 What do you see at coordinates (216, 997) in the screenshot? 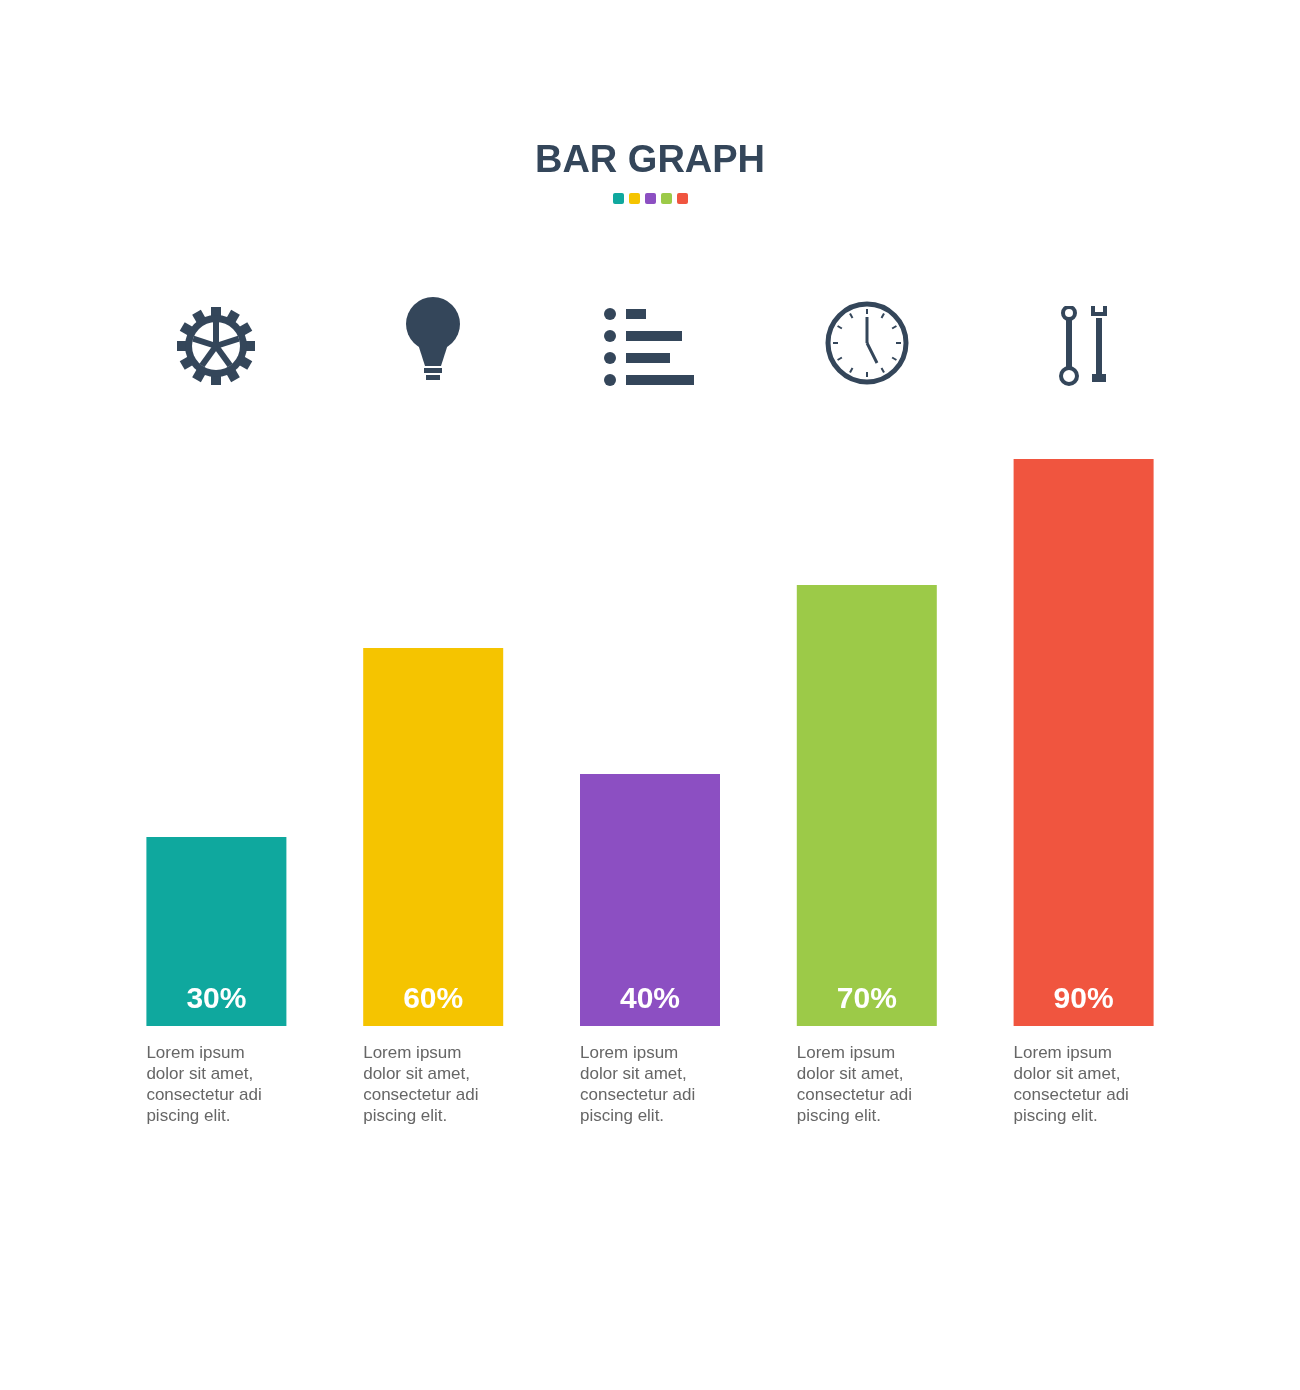
I see `data-label: 30%` at bounding box center [216, 997].